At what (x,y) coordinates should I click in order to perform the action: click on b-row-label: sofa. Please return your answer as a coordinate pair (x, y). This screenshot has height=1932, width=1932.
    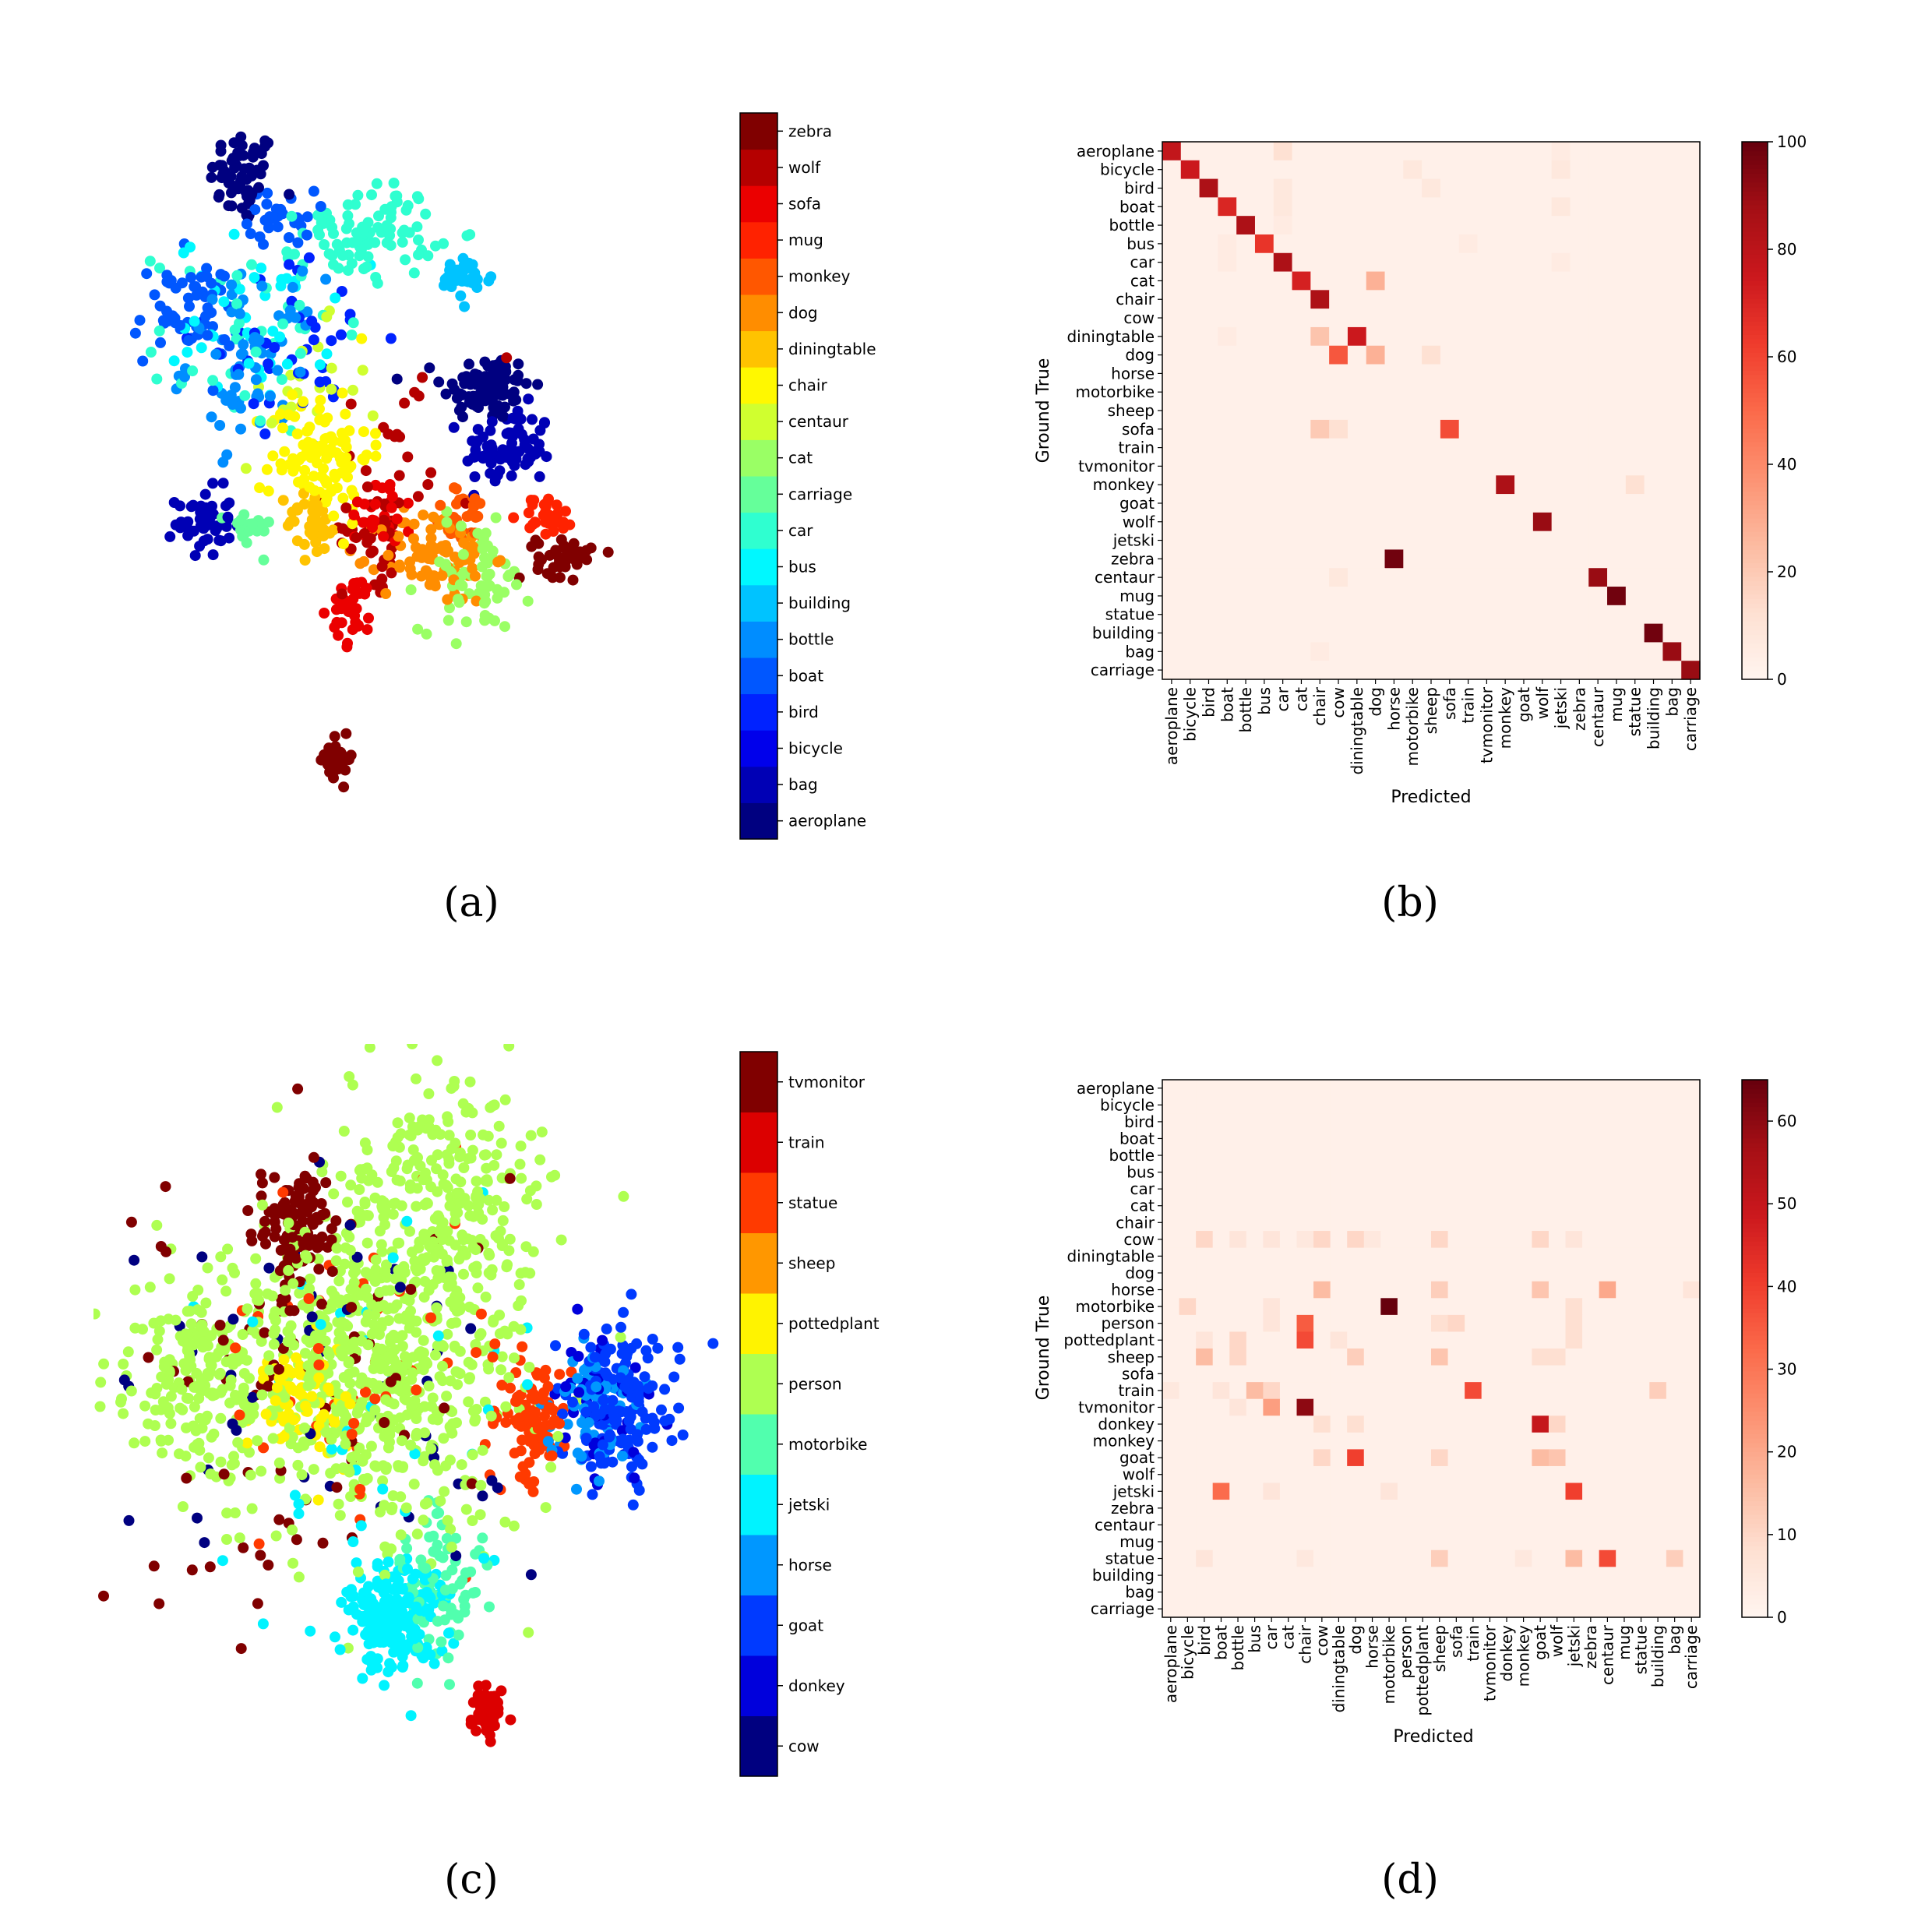
    Looking at the image, I should click on (1139, 430).